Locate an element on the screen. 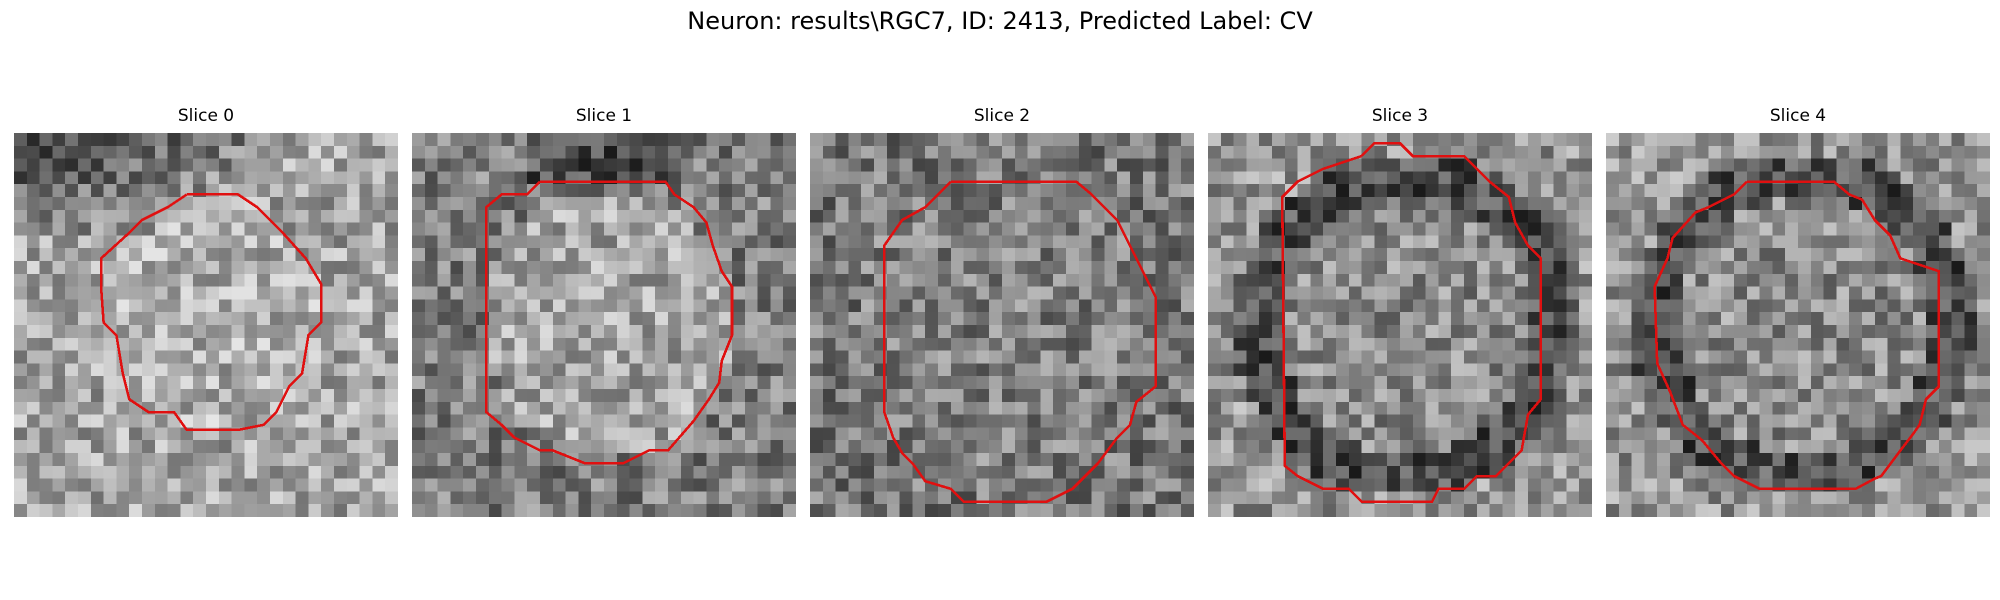  panel-title: Slice 0 is located at coordinates (206, 116).